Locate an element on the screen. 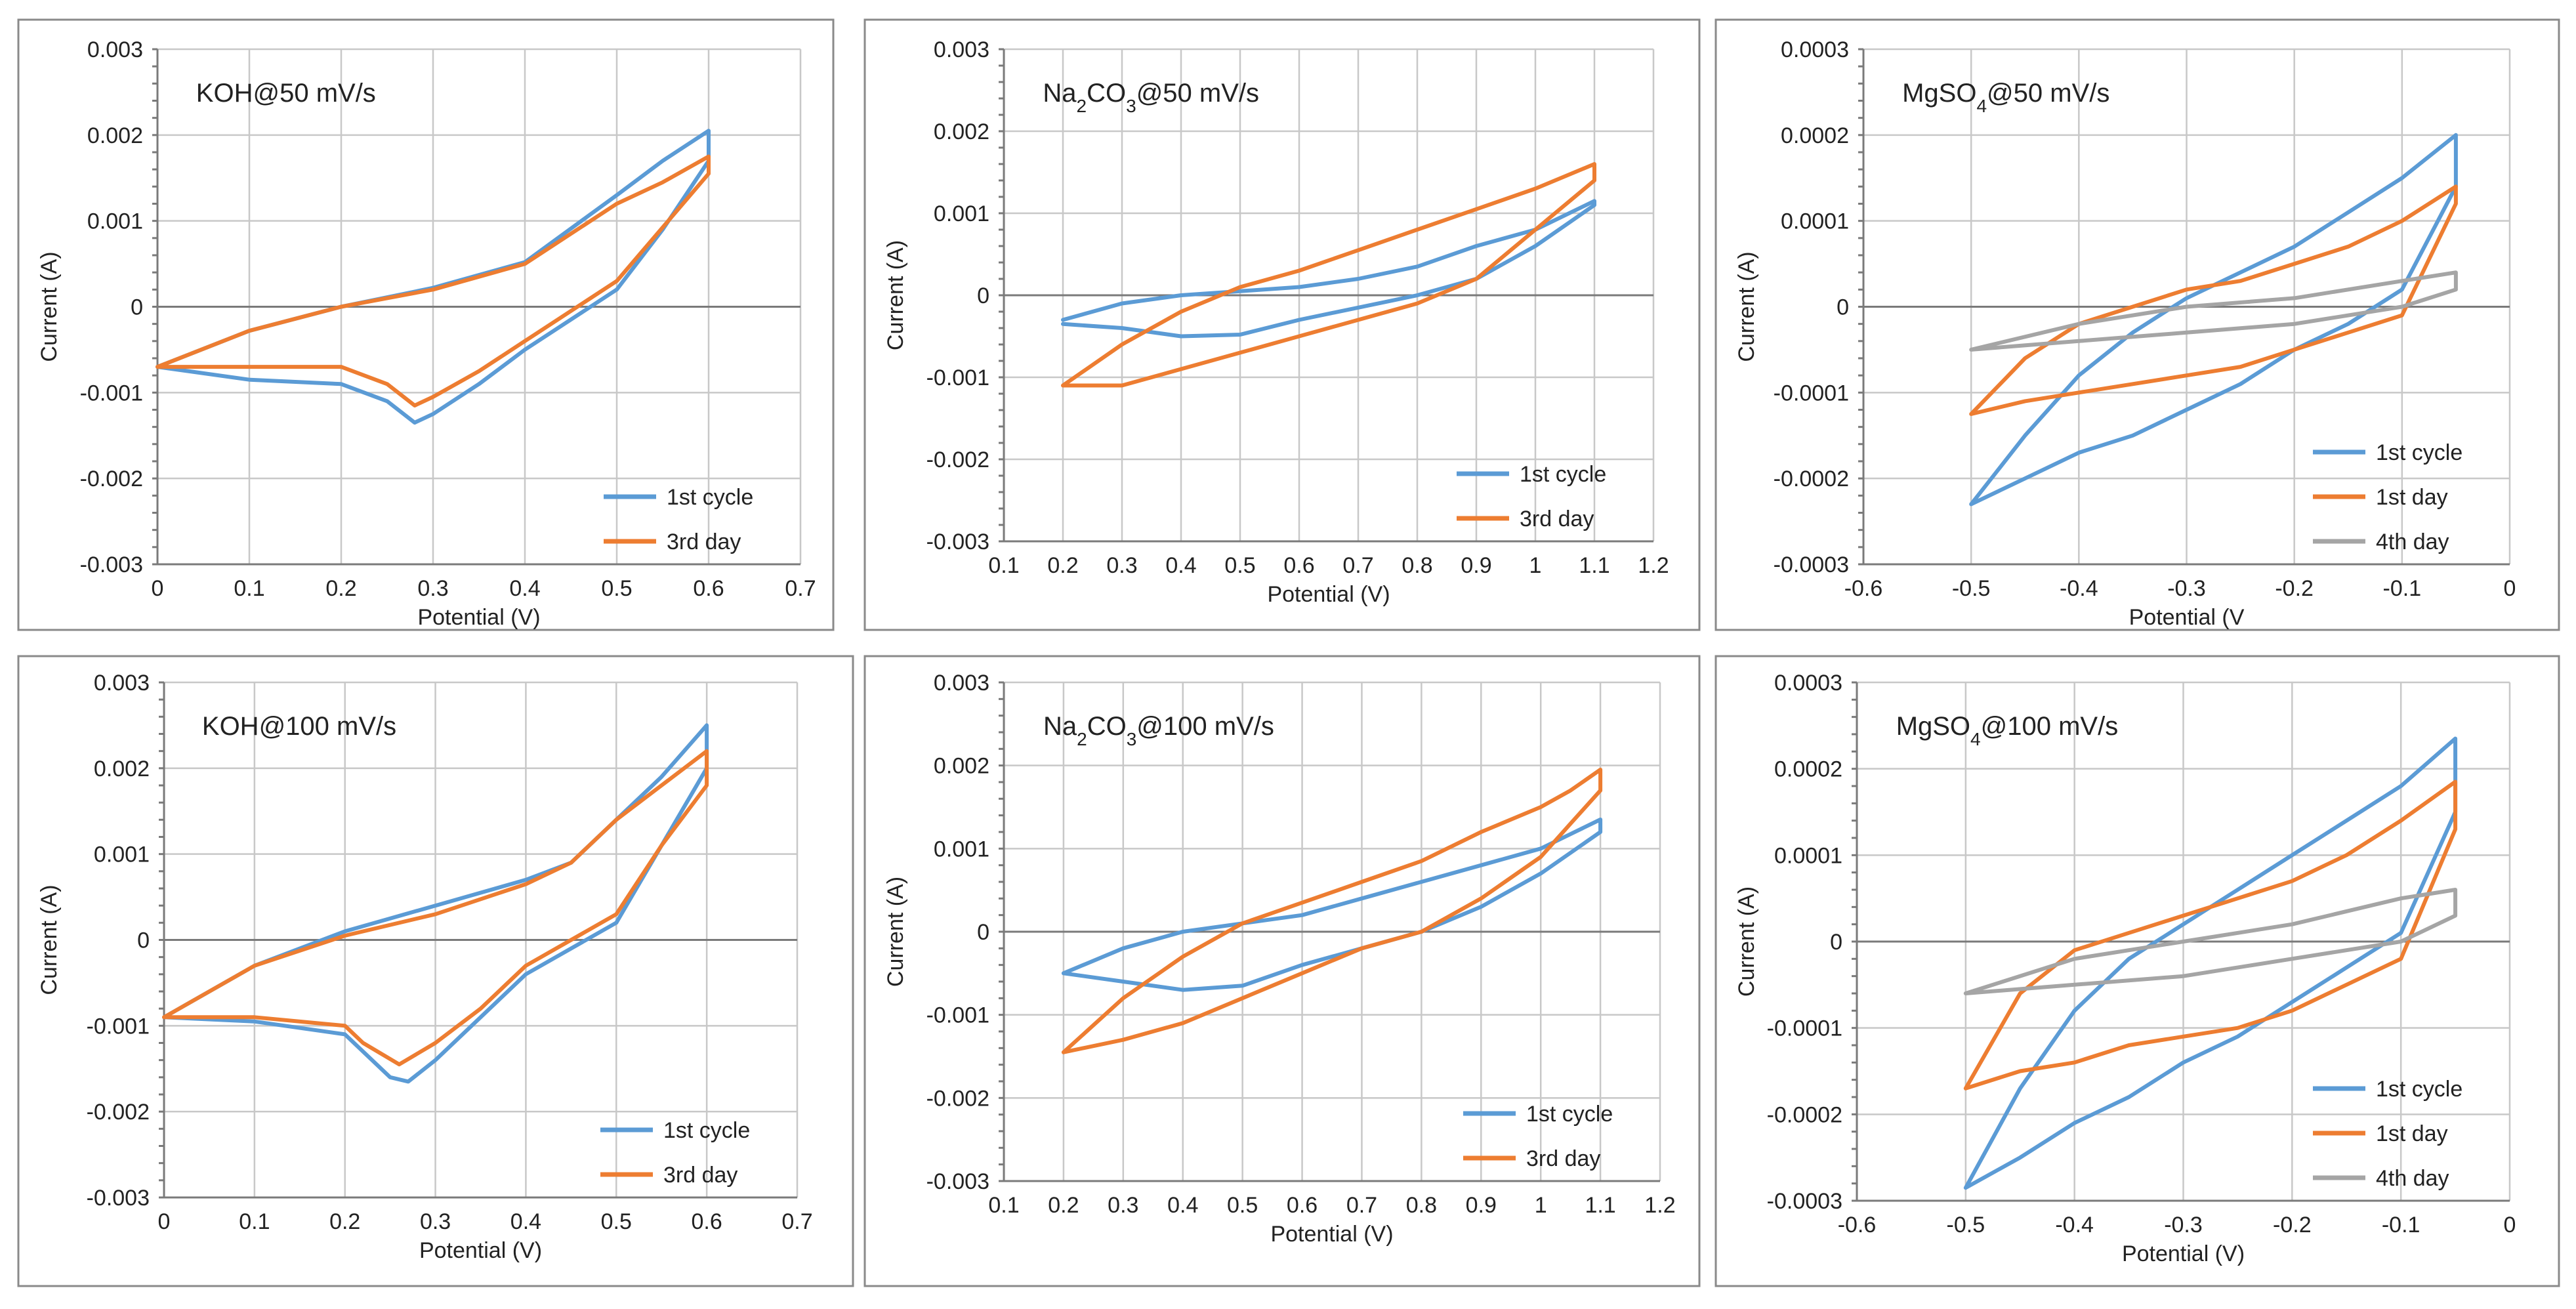 The width and height of the screenshot is (2576, 1309). chart-title: Na2CO3@100 mV/s is located at coordinates (1158, 731).